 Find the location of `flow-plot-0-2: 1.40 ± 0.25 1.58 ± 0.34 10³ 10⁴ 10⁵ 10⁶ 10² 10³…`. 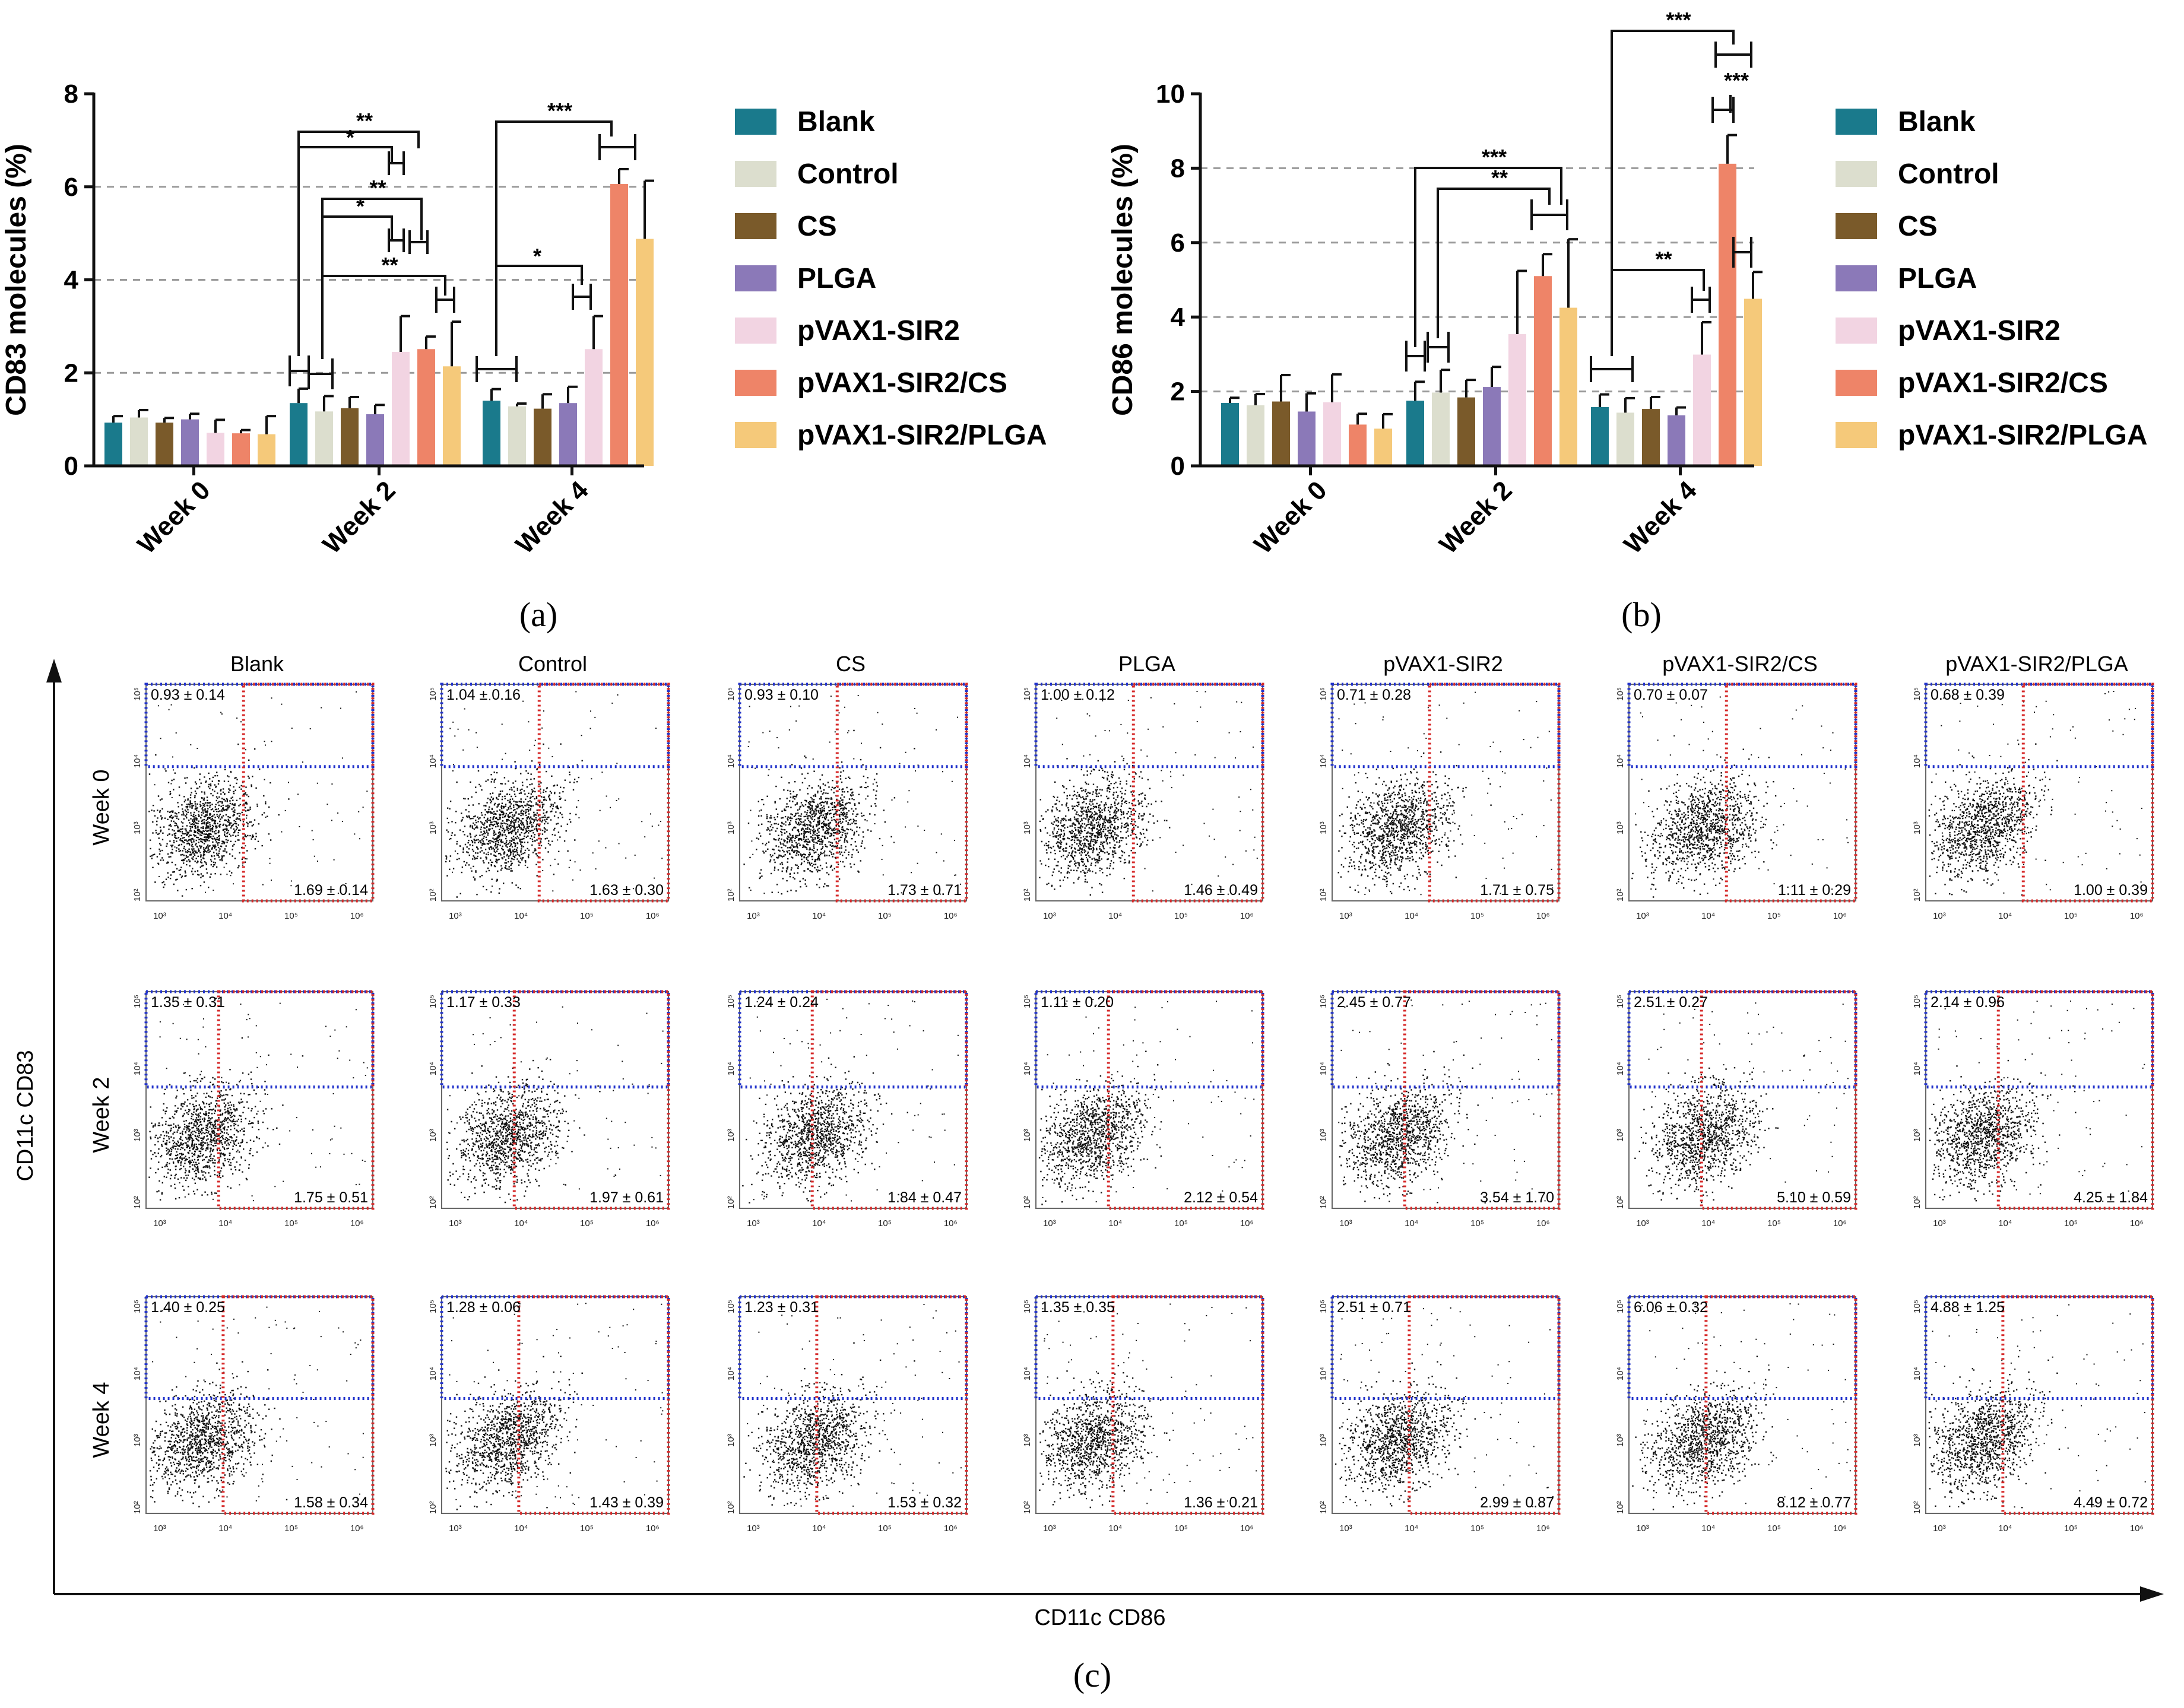

flow-plot-0-2: 1.40 ± 0.25 1.58 ± 0.34 10³ 10⁴ 10⁵ 10⁶ 10² 10³… is located at coordinates (253, 1415).